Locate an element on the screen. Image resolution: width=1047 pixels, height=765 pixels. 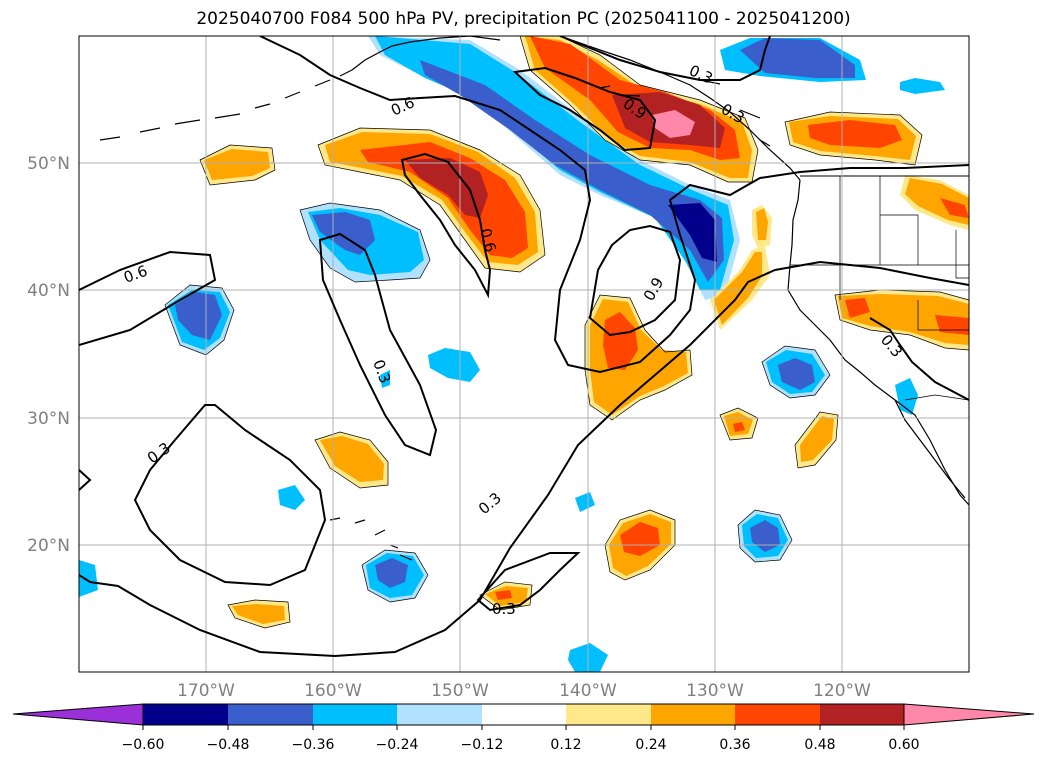
lon-label: 170°W is located at coordinates (206, 691).